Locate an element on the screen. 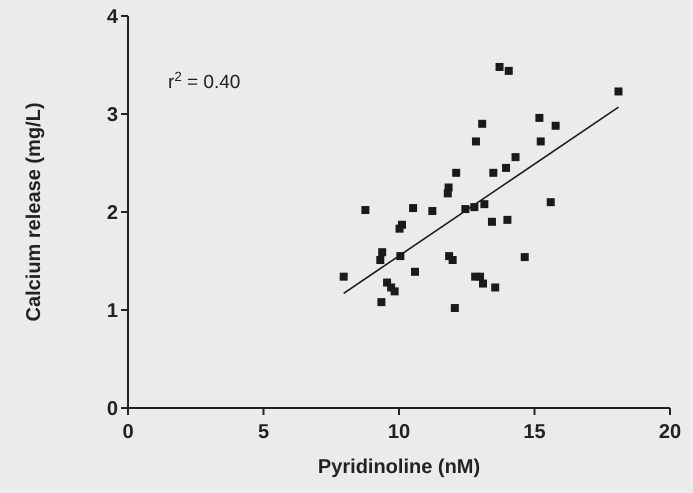 Image resolution: width=693 pixels, height=493 pixels. y-axis-title: Calcium release (mg/L) is located at coordinates (34, 212).